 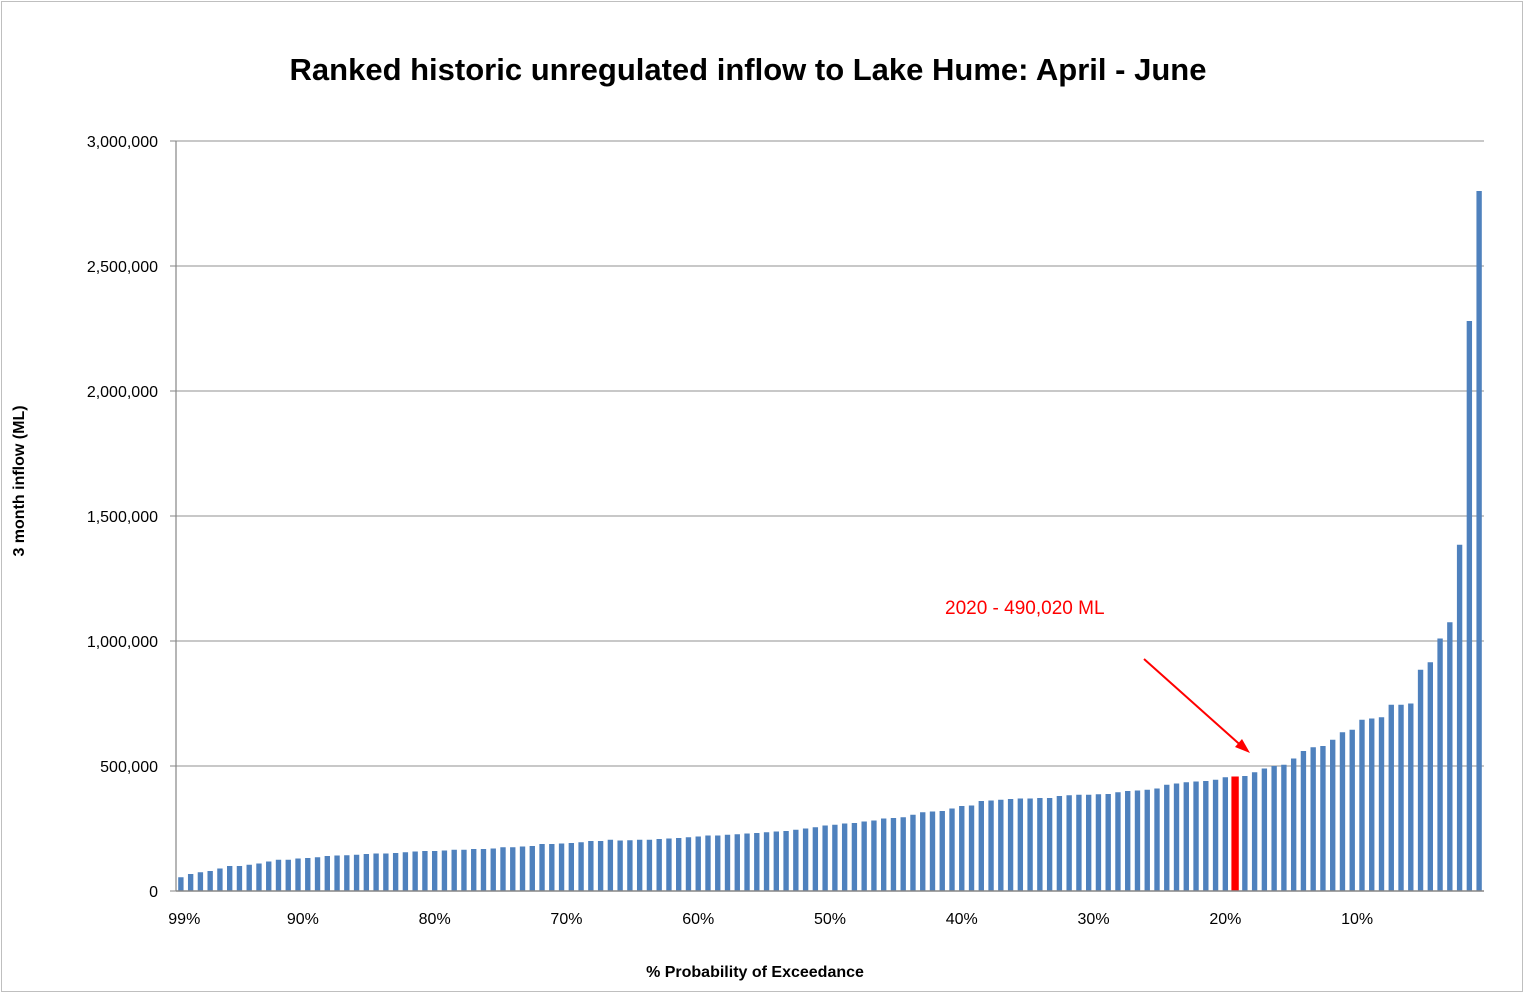 I want to click on y-tick-label: 1,000,000, so click(x=122, y=642).